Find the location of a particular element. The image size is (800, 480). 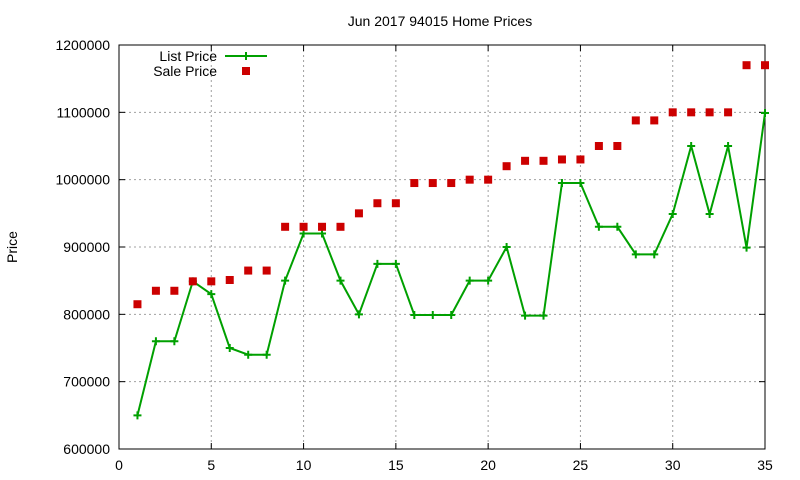

x-tick-label: 25 is located at coordinates (581, 465).